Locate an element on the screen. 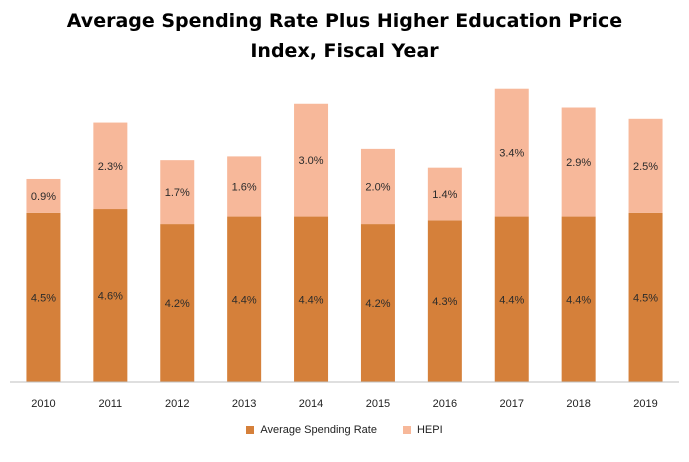  bar-spending-rate-2019 is located at coordinates (645, 297).